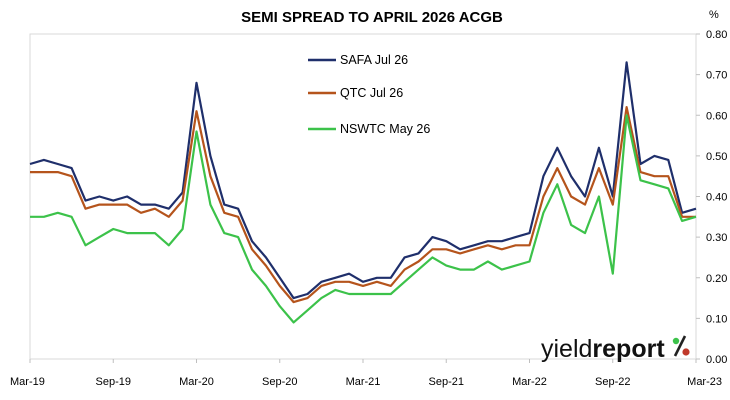  Describe the element at coordinates (612, 382) in the screenshot. I see `x-tick-label: Sep-22` at that location.